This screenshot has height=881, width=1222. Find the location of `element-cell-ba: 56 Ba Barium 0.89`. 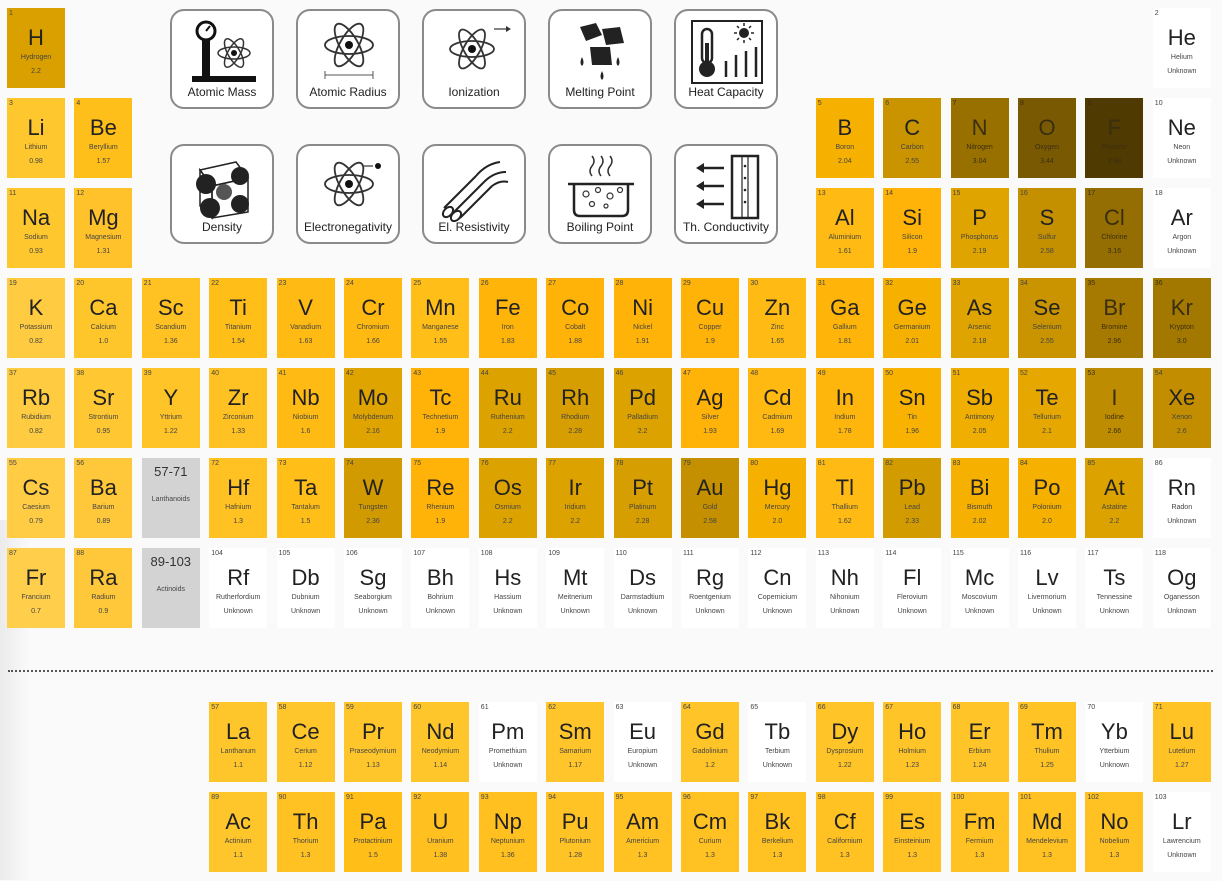

element-cell-ba: 56 Ba Barium 0.89 is located at coordinates (103, 498).